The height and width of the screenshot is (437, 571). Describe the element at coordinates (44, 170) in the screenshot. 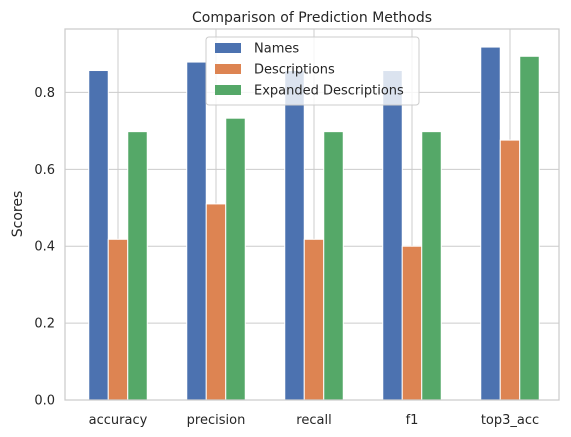

I see `y-tick-label: 0.6` at that location.